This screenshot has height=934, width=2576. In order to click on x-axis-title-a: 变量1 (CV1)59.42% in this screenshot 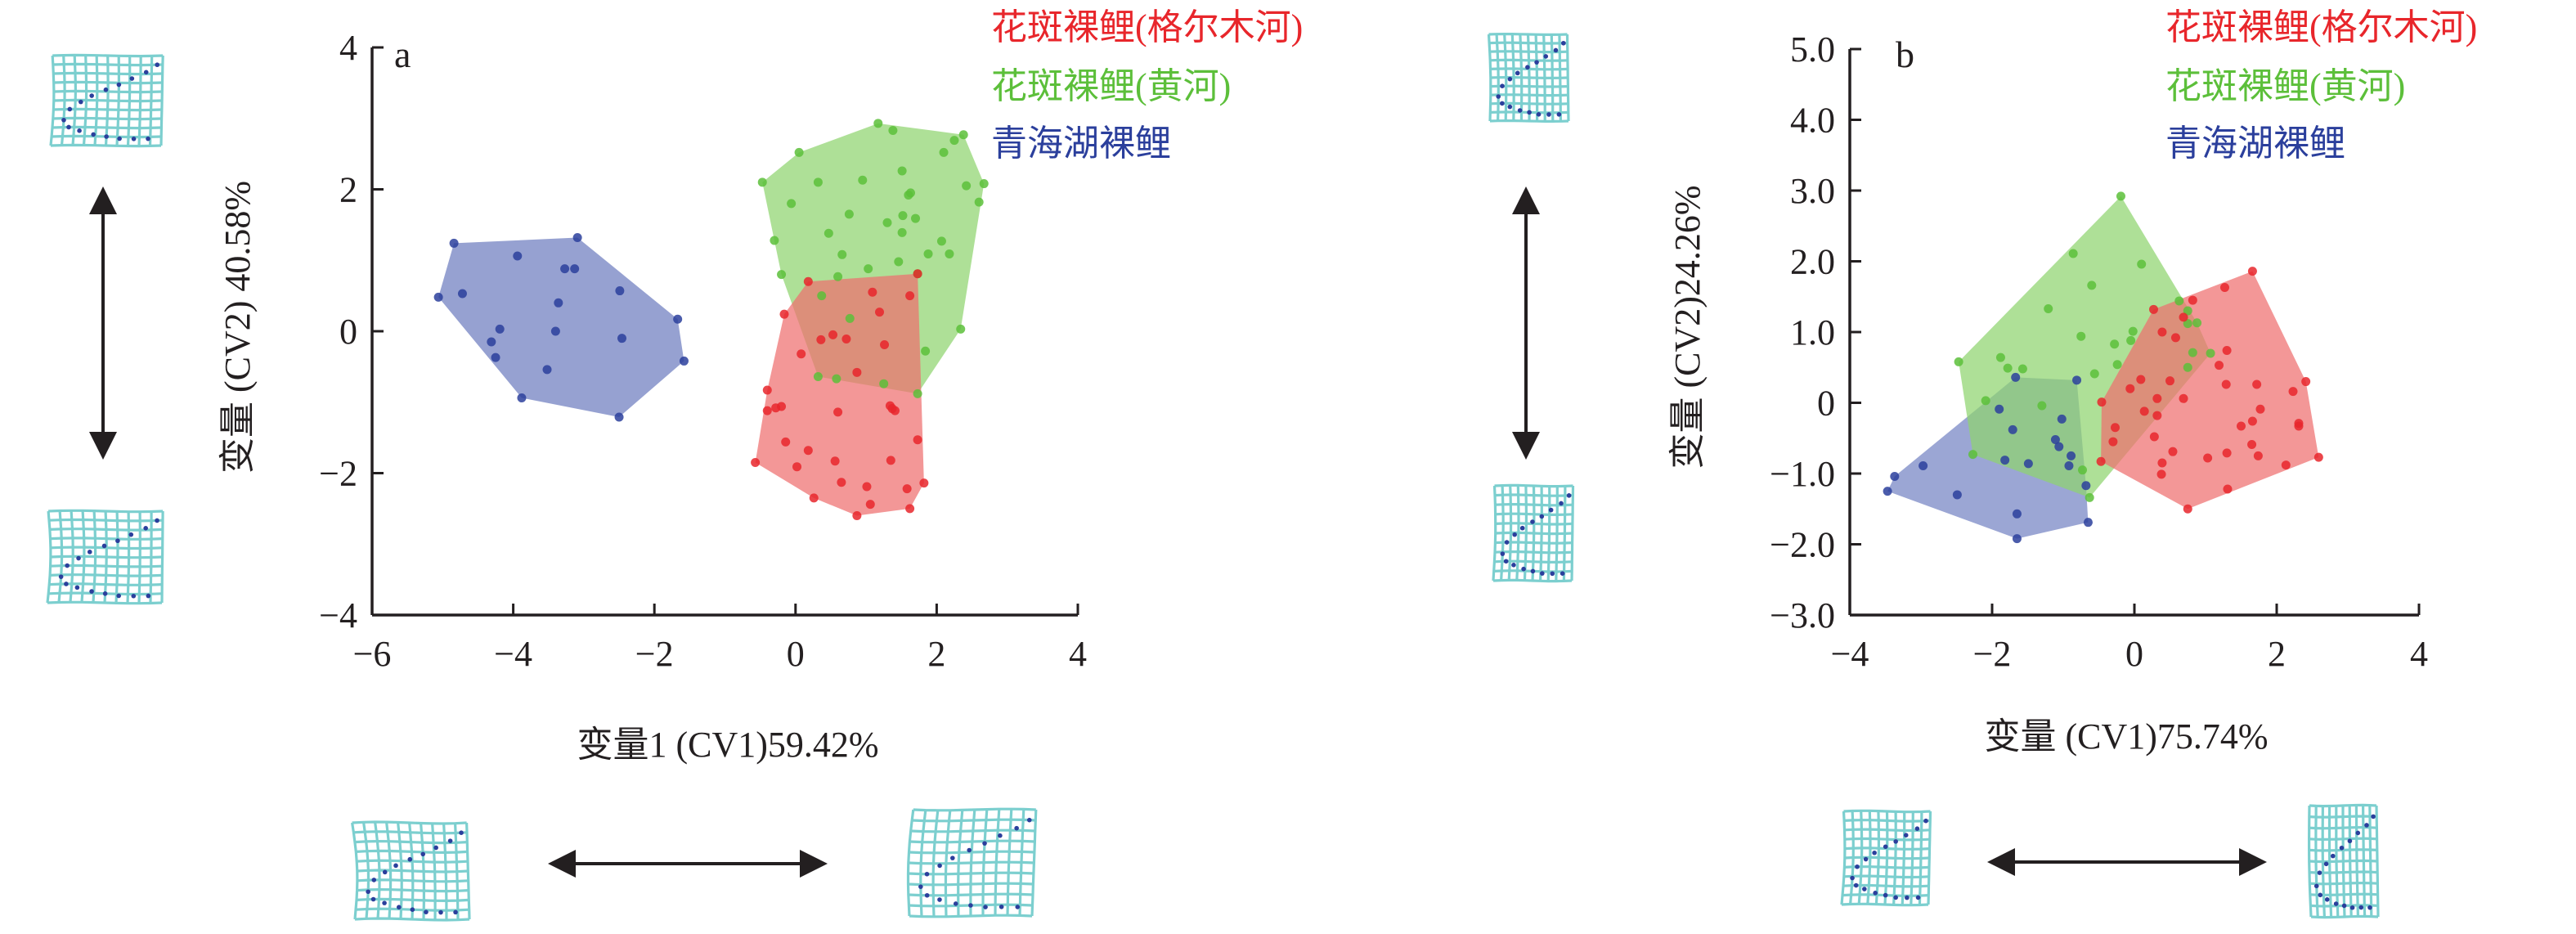, I will do `click(727, 745)`.